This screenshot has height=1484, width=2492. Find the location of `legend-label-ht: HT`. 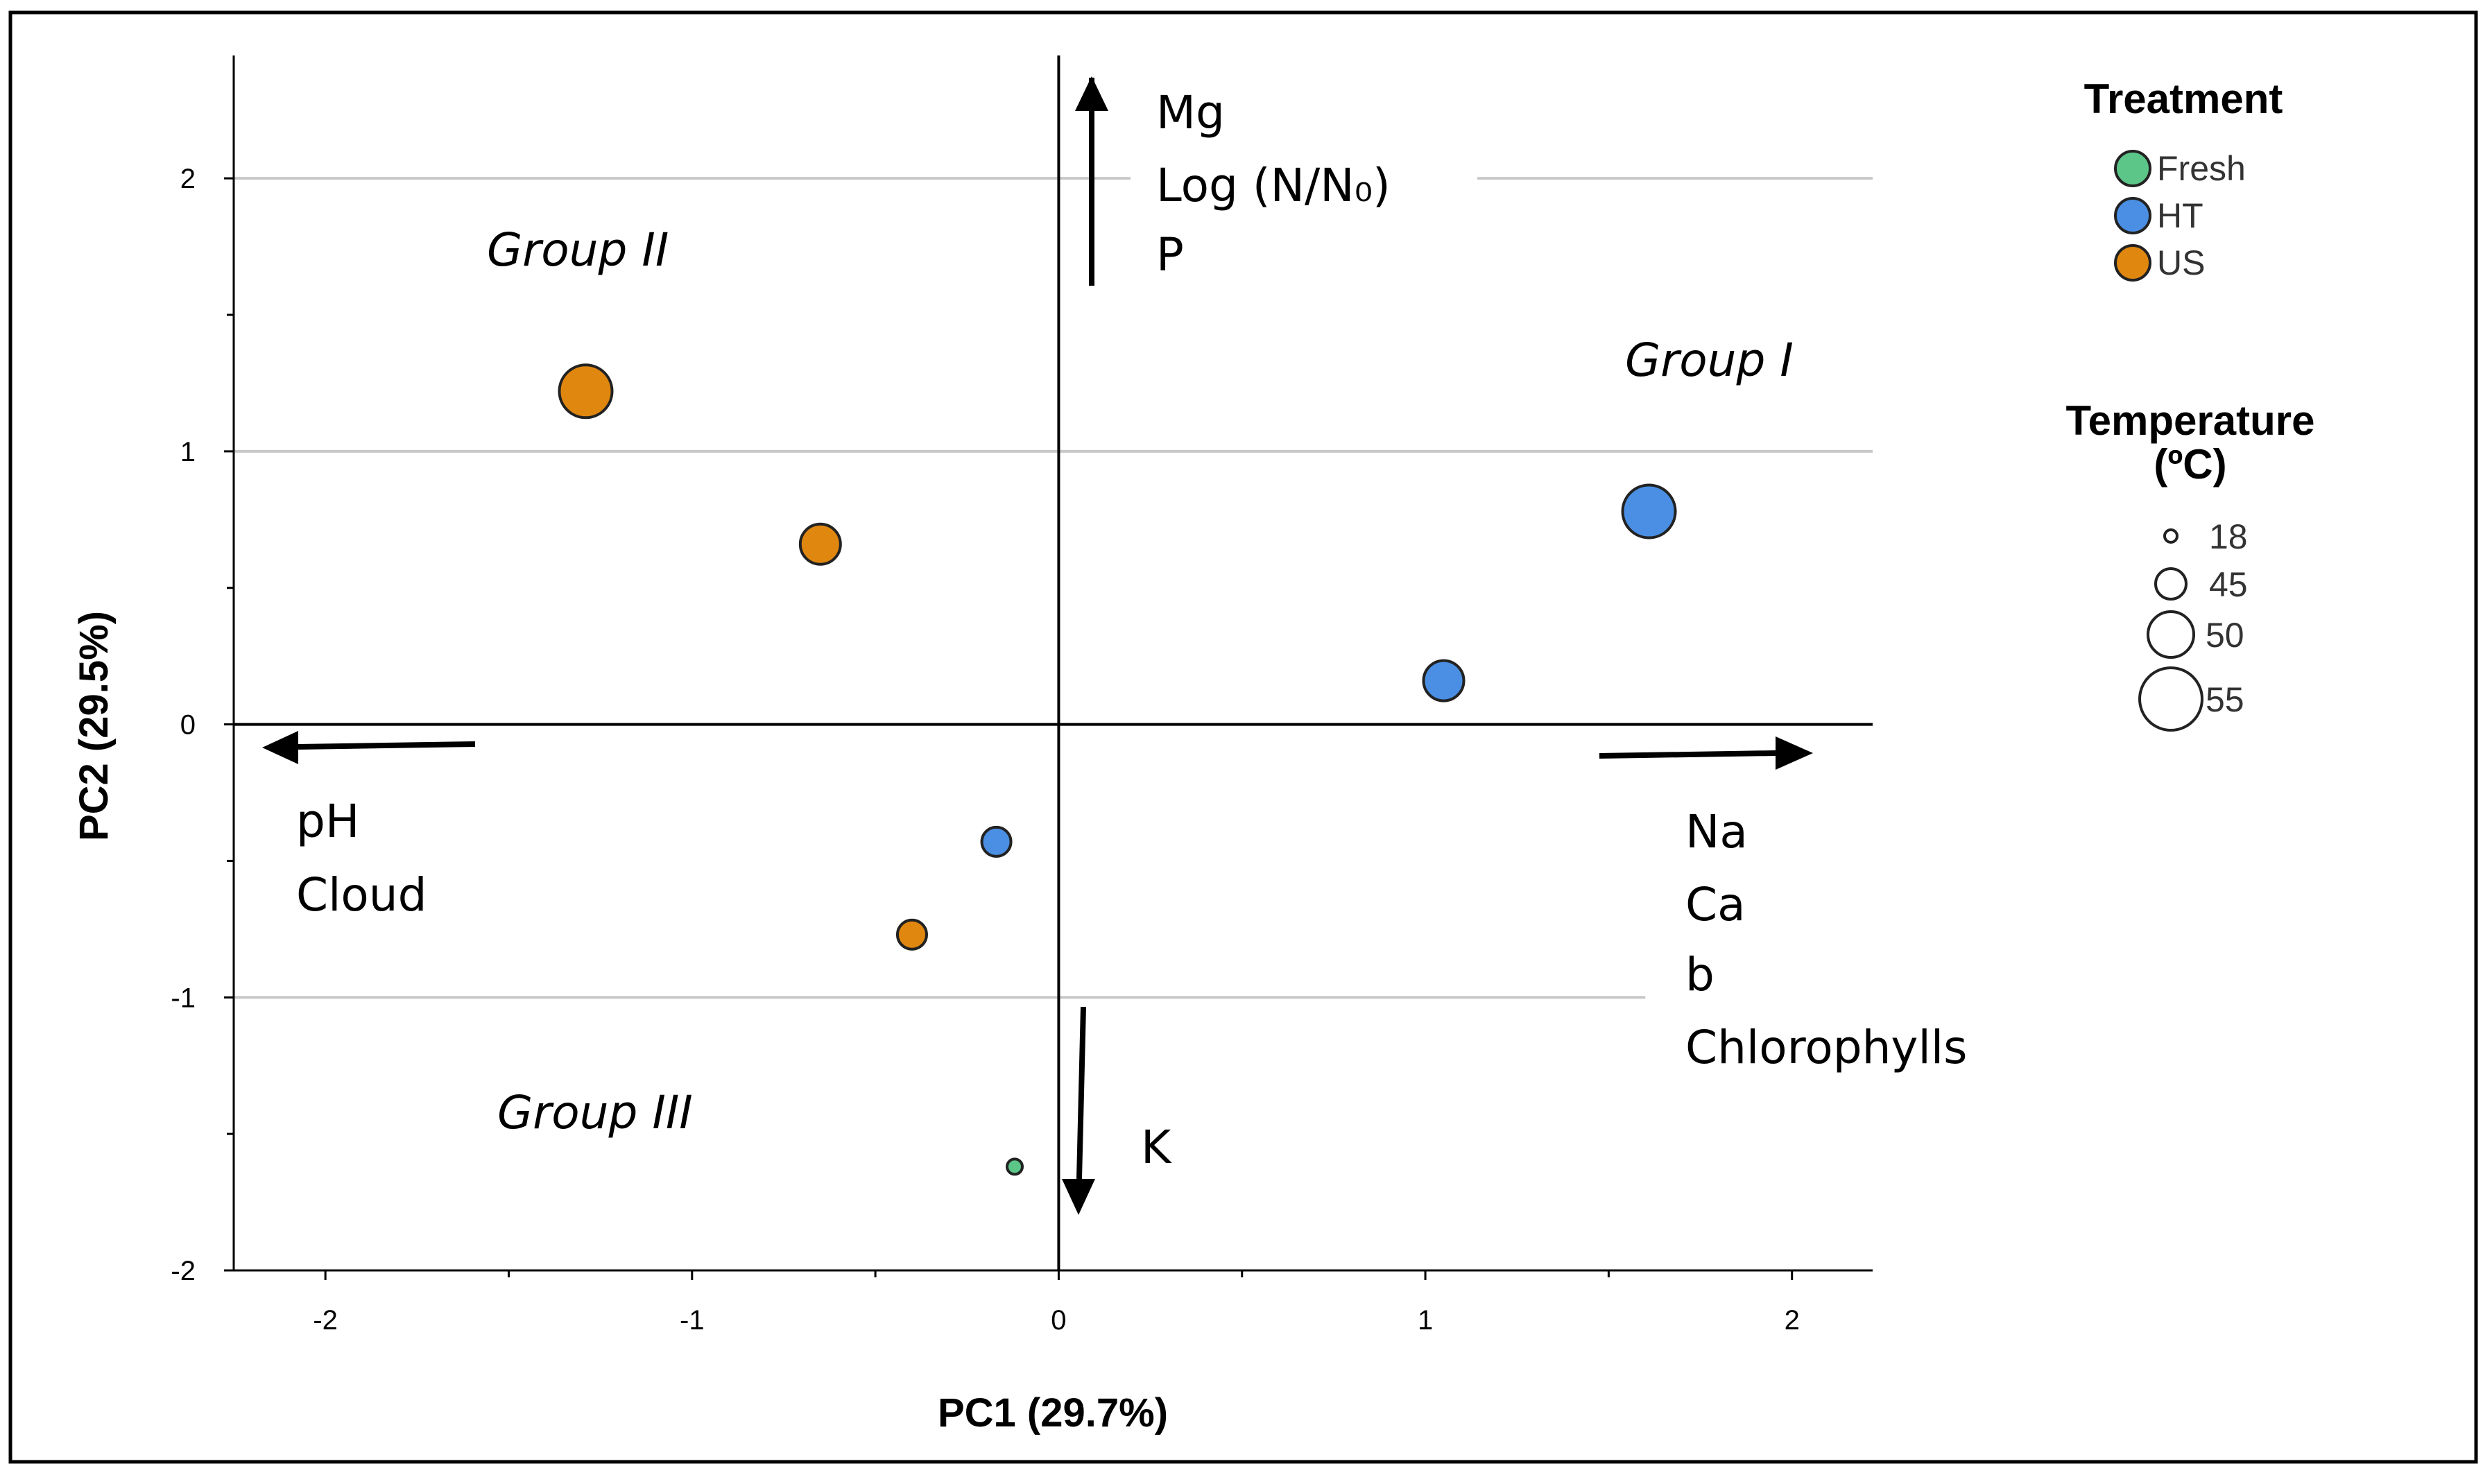

legend-label-ht: HT is located at coordinates (2180, 215).